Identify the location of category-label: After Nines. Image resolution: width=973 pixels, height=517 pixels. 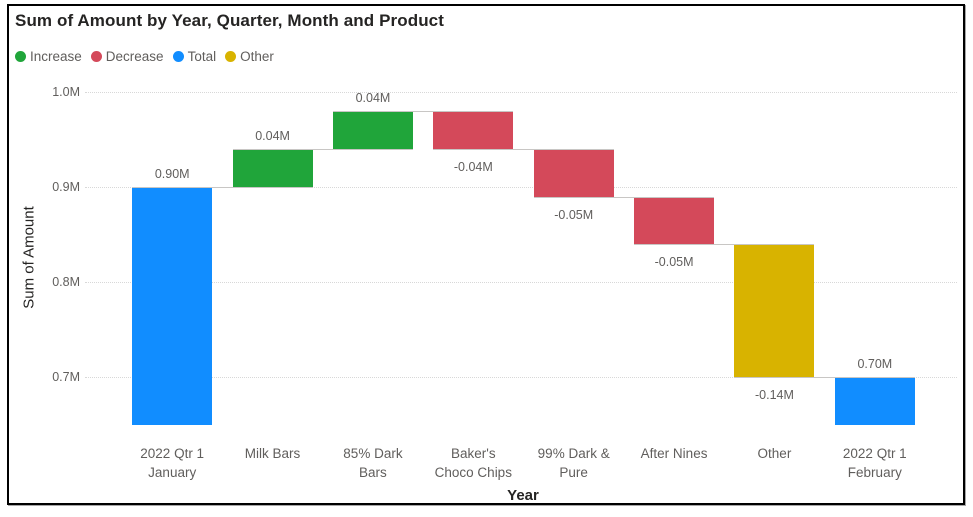
(674, 453).